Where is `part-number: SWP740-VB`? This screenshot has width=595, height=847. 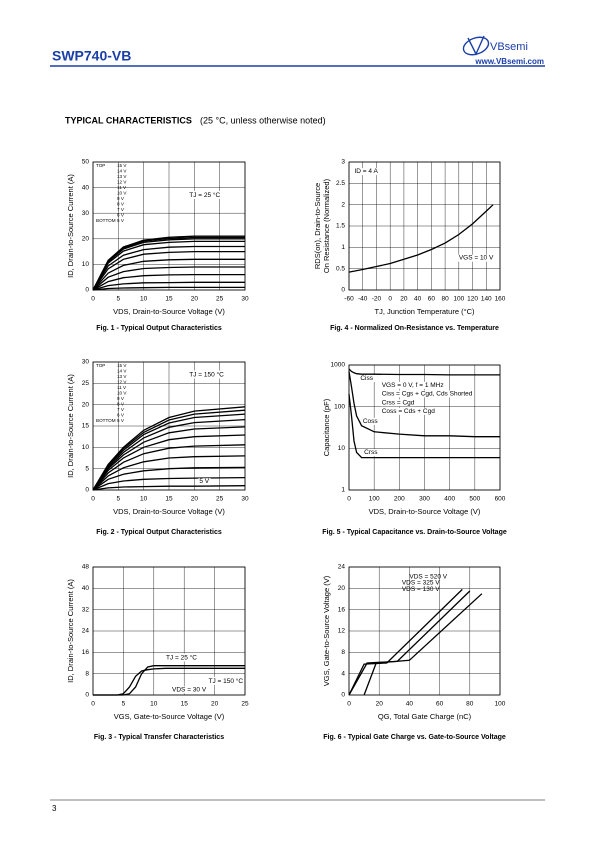
part-number: SWP740-VB is located at coordinates (91, 56).